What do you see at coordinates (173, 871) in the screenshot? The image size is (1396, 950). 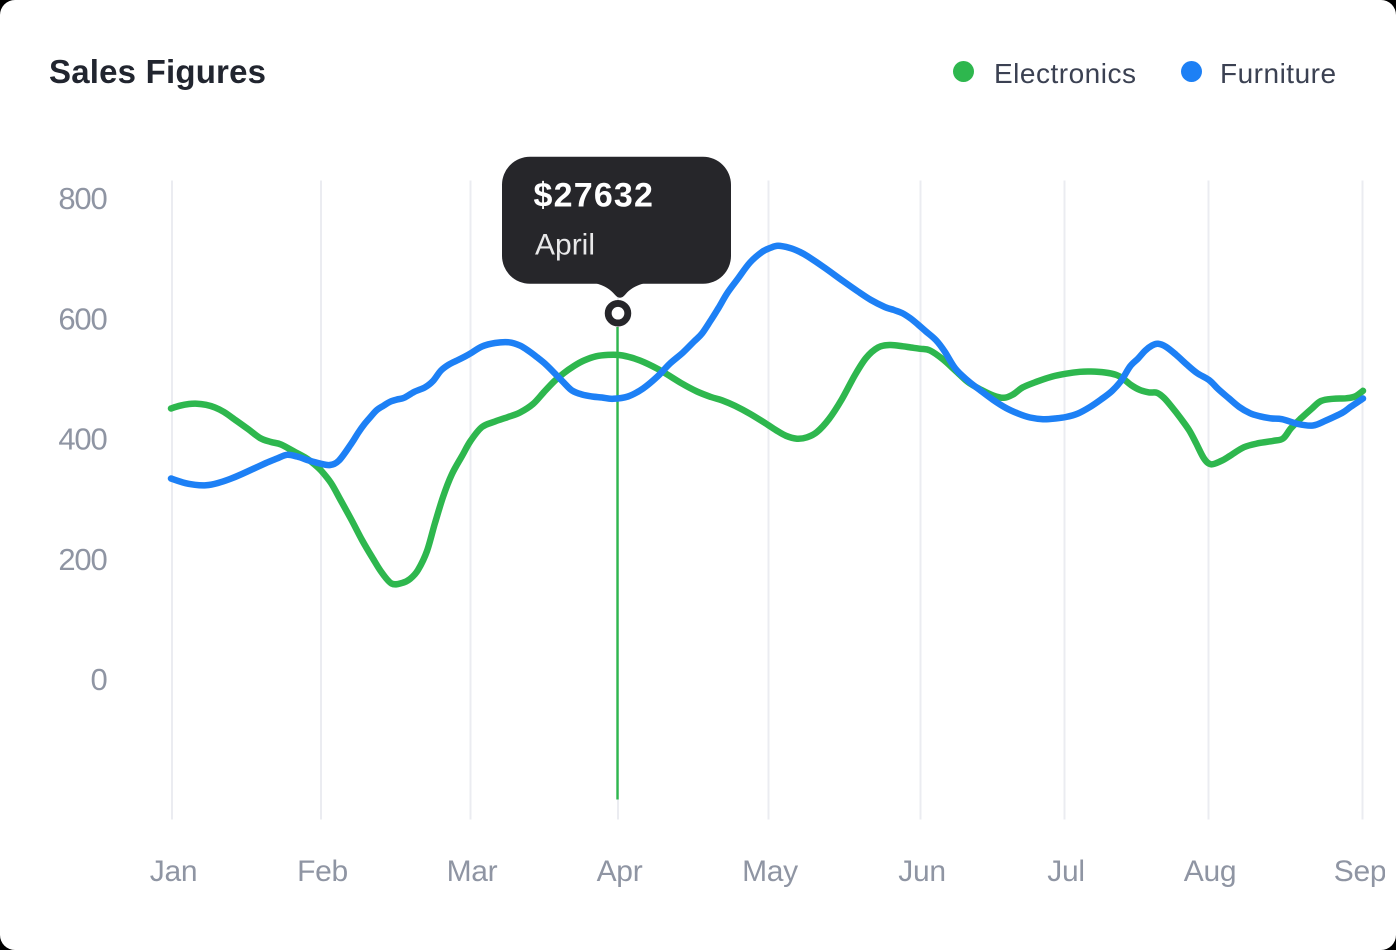 I see `svg-text: Jan` at bounding box center [173, 871].